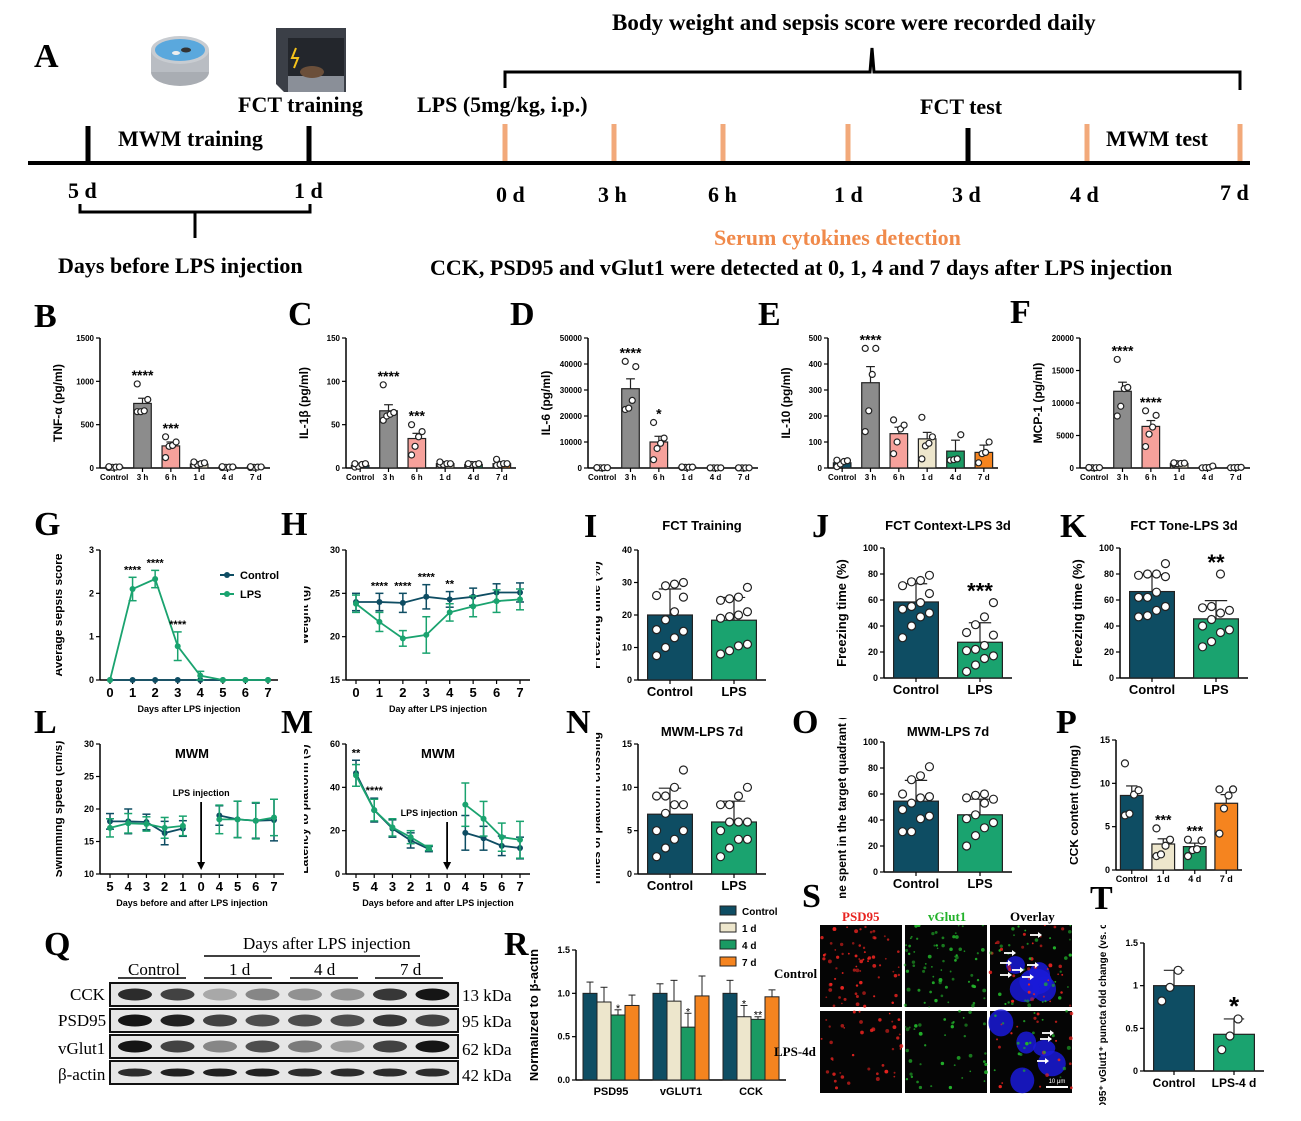  What do you see at coordinates (1216, 689) in the screenshot?
I see `x-tick-label: LPS` at bounding box center [1216, 689].